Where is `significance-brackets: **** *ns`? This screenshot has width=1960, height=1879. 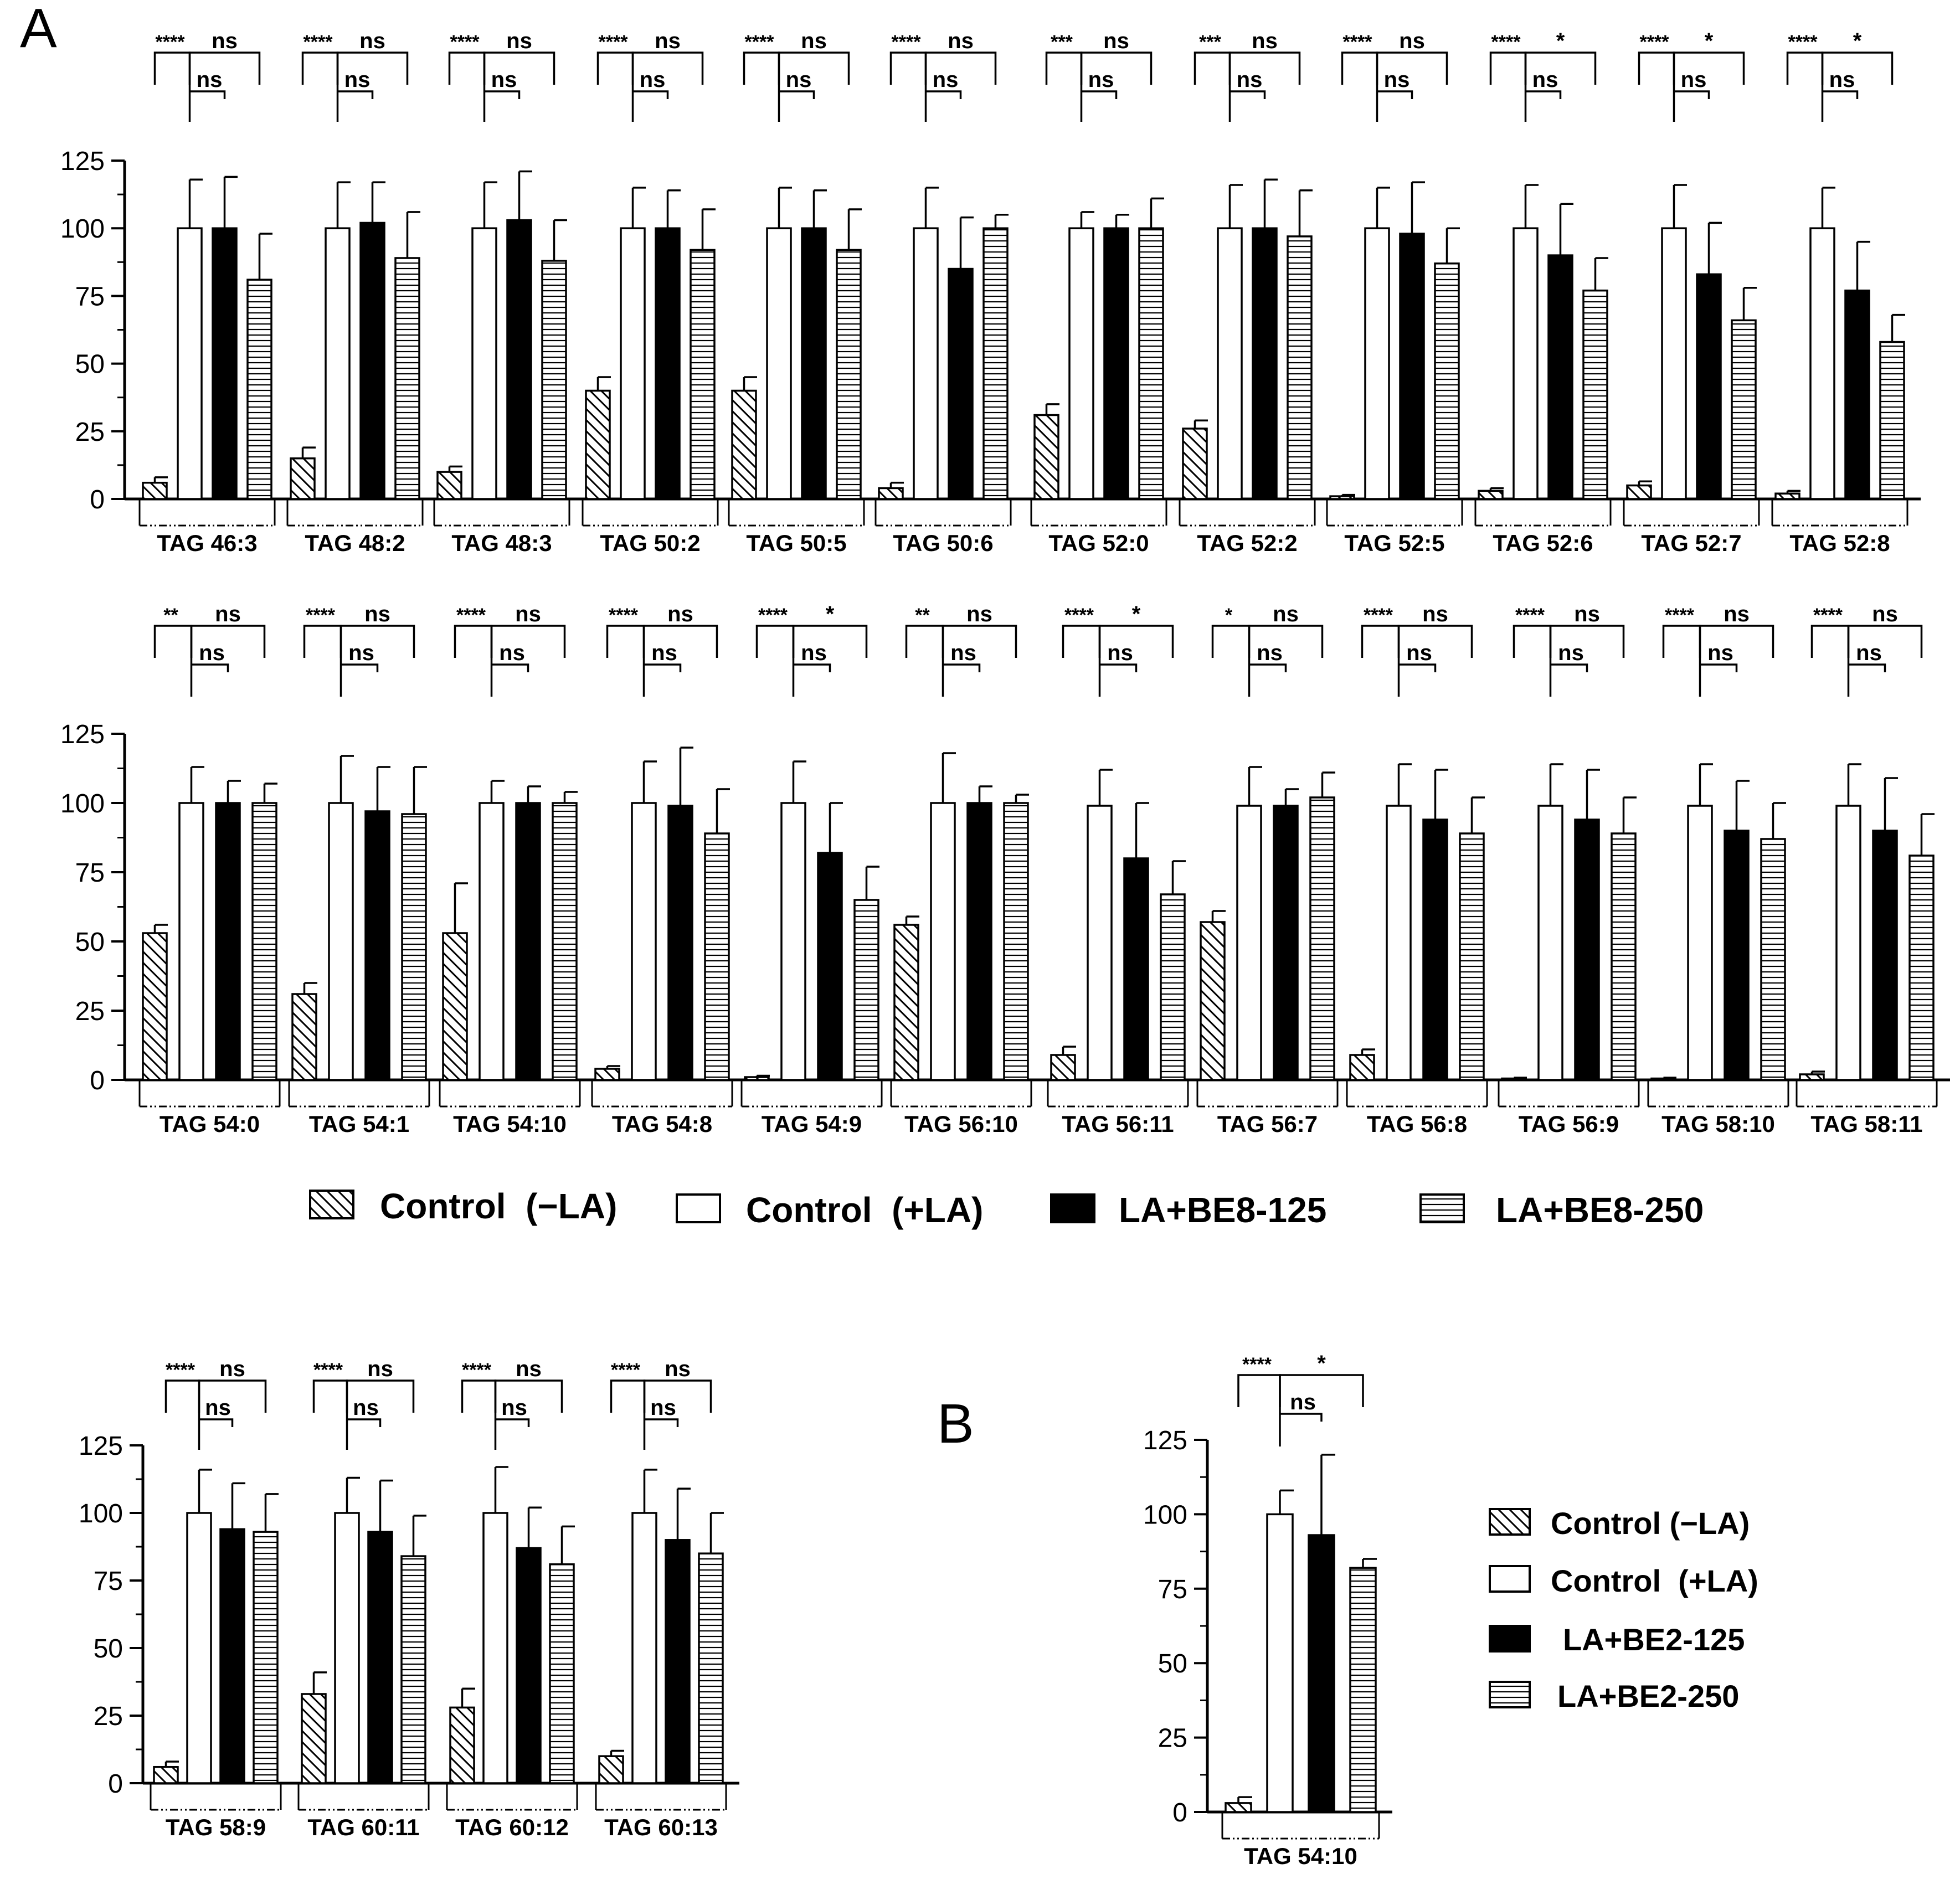
significance-brackets: **** *ns is located at coordinates (811, 649).